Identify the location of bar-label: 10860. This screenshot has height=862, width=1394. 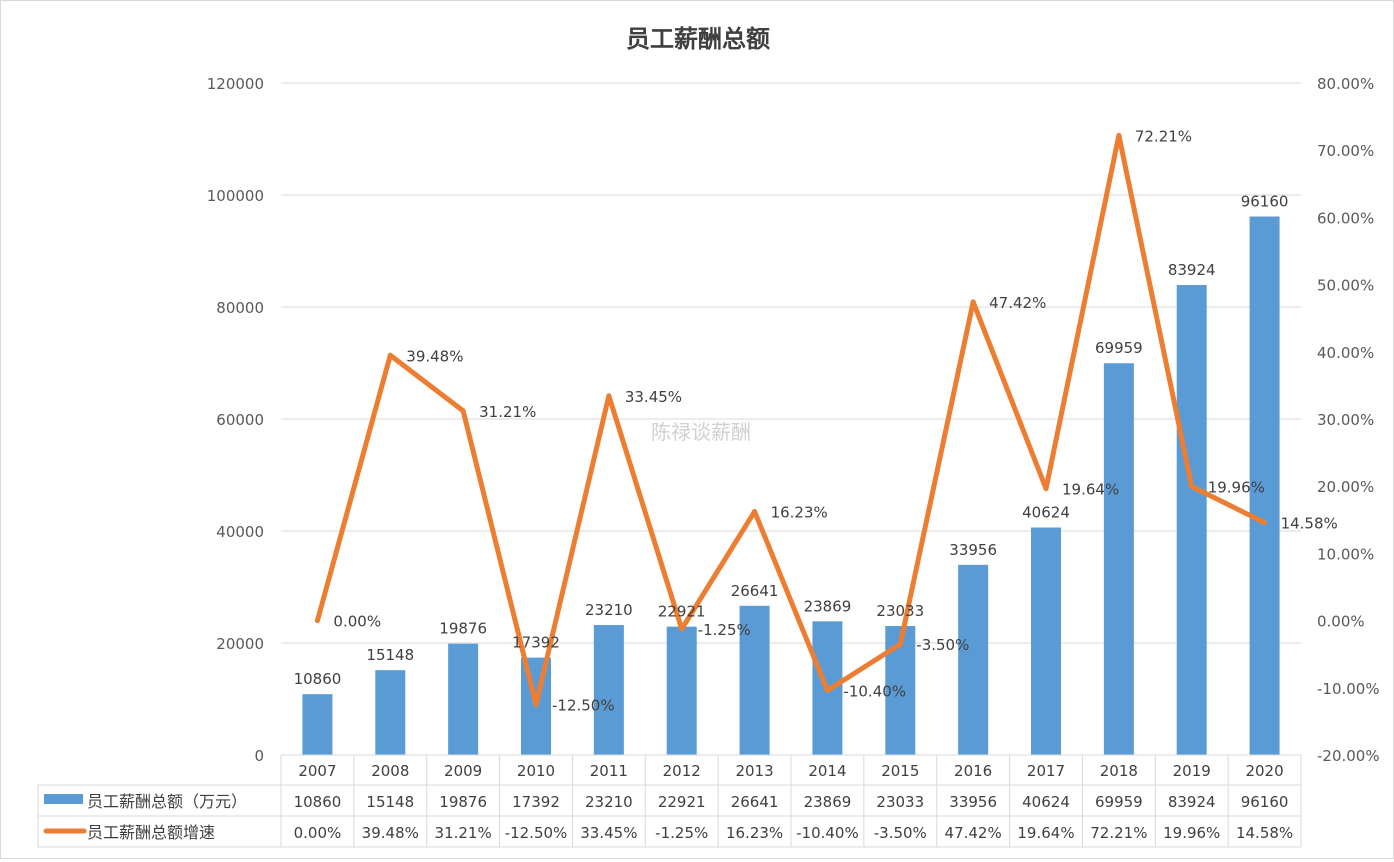
(318, 679).